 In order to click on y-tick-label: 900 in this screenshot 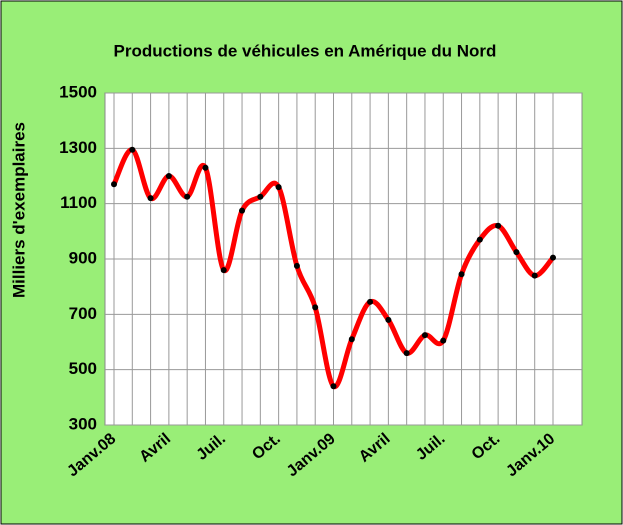, I will do `click(83, 257)`.